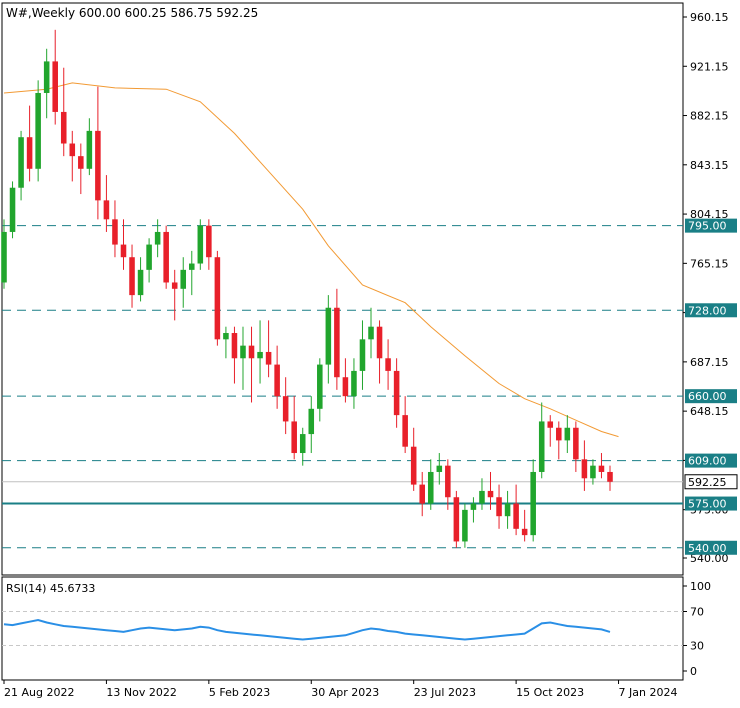  What do you see at coordinates (709, 165) in the screenshot?
I see `y-axis-tick-label: 843.15` at bounding box center [709, 165].